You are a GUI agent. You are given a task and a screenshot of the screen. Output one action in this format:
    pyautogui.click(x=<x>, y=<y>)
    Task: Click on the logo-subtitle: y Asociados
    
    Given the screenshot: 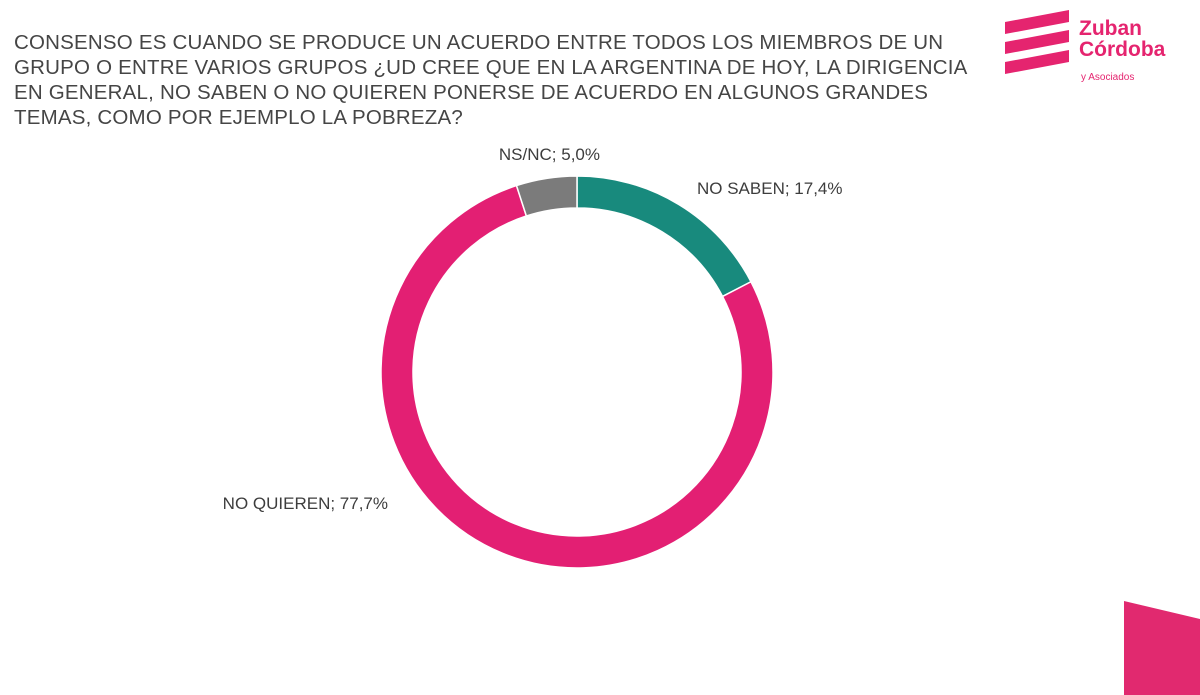 What is the action you would take?
    pyautogui.click(x=1108, y=77)
    